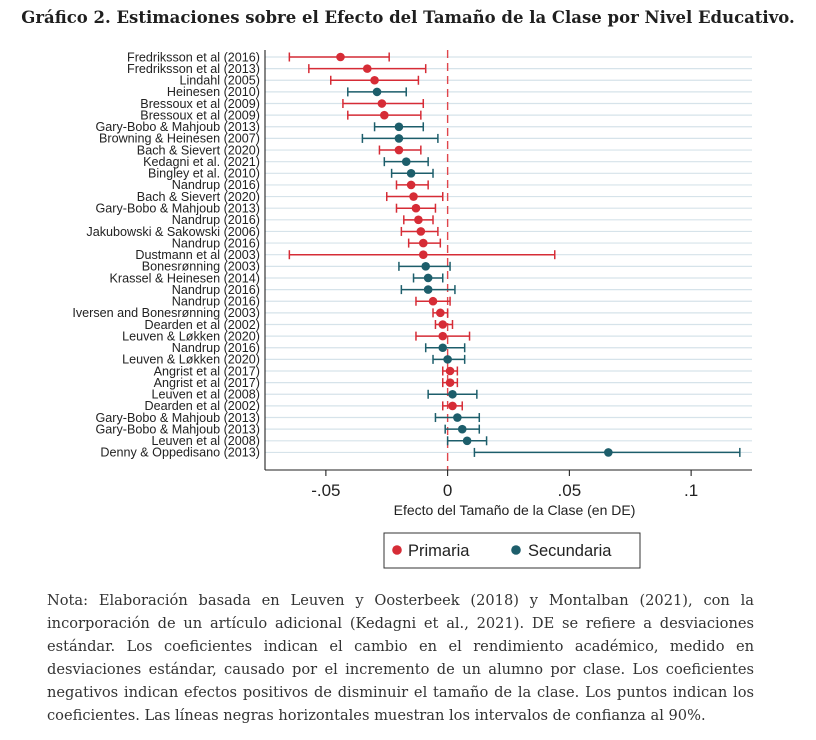  What do you see at coordinates (180, 453) in the screenshot?
I see `study-label: Denny & Oppedisano (2013)` at bounding box center [180, 453].